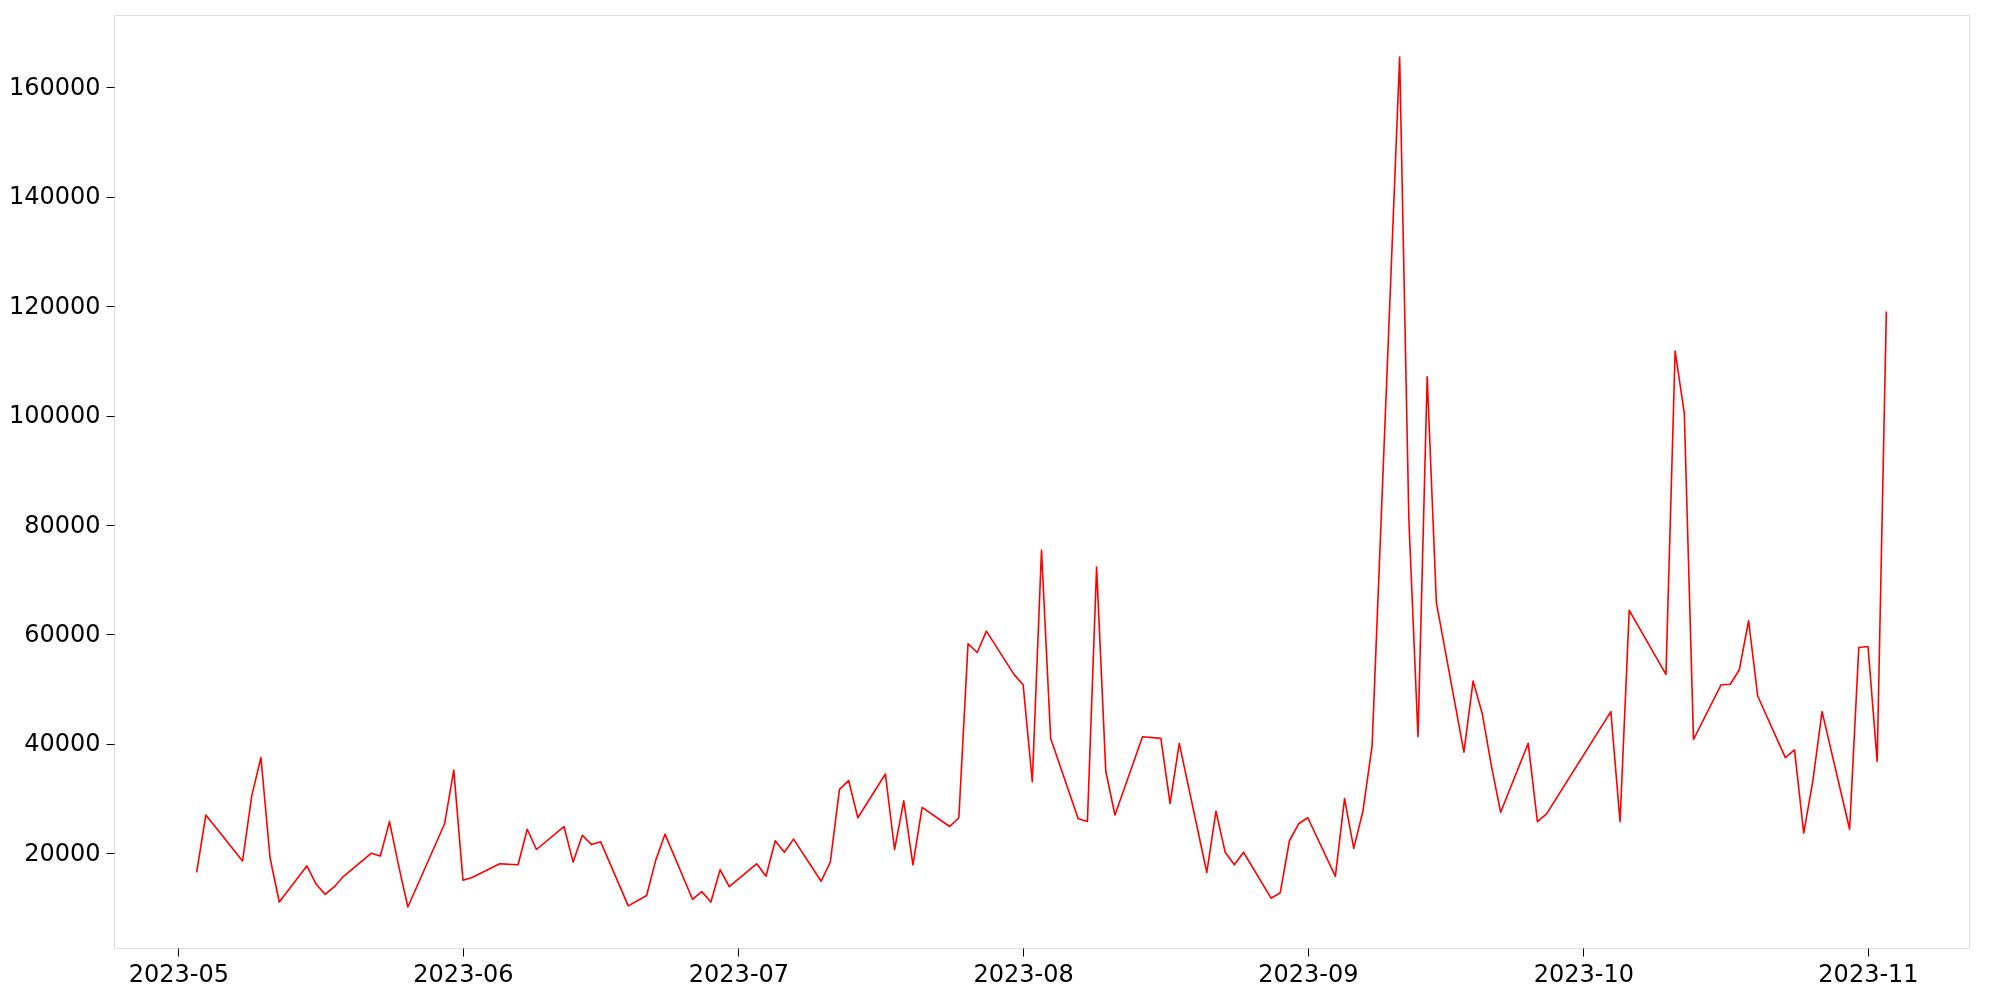  Describe the element at coordinates (62, 524) in the screenshot. I see `y-tick-label: 80000` at that location.